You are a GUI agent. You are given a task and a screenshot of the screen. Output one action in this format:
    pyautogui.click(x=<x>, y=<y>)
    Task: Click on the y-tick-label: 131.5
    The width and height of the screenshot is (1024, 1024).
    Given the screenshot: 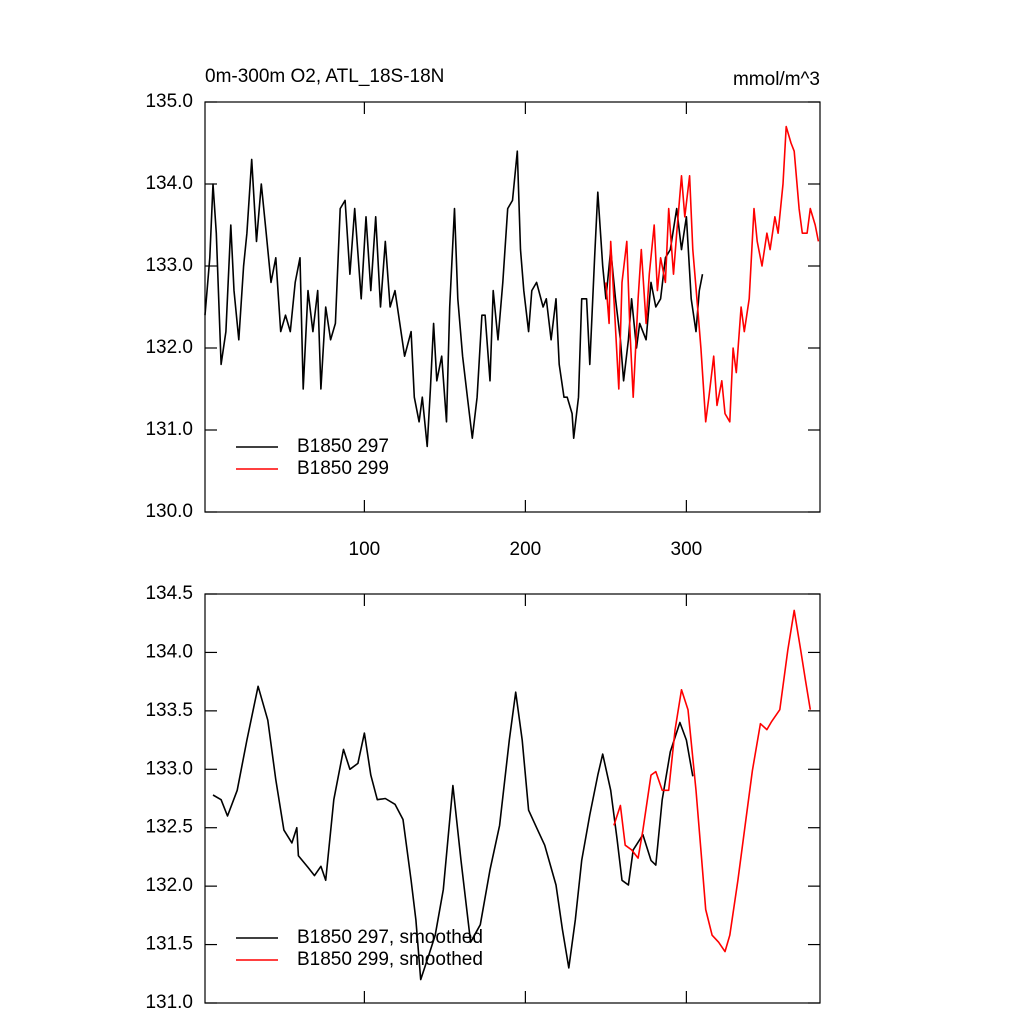 What is the action you would take?
    pyautogui.click(x=169, y=944)
    